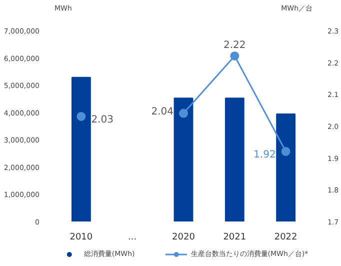 This screenshot has width=341, height=266. Describe the element at coordinates (184, 237) in the screenshot. I see `x-tick-label: 2020` at that location.